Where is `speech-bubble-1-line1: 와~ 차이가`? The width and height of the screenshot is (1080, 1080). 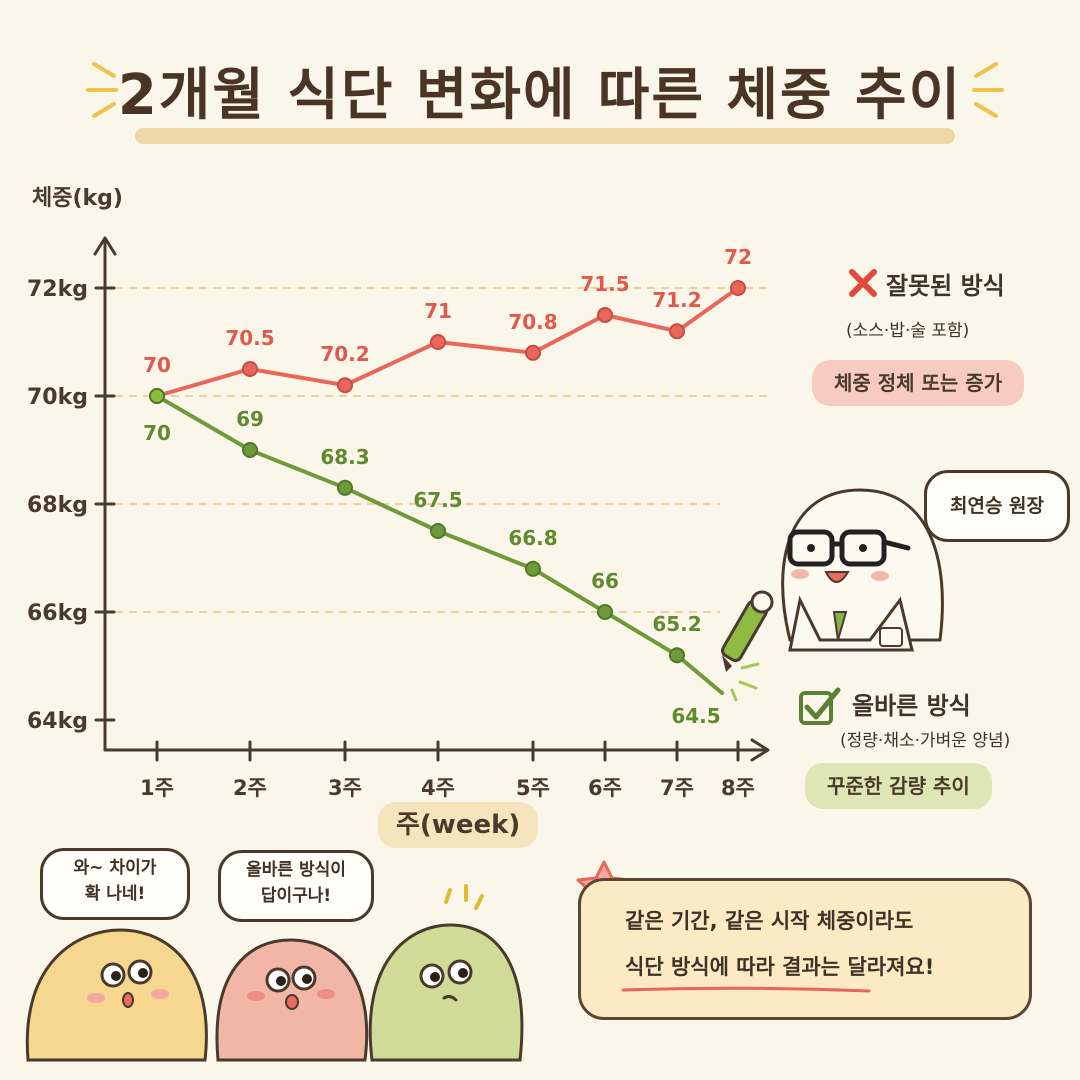
speech-bubble-1-line1: 와~ 차이가 is located at coordinates (115, 868).